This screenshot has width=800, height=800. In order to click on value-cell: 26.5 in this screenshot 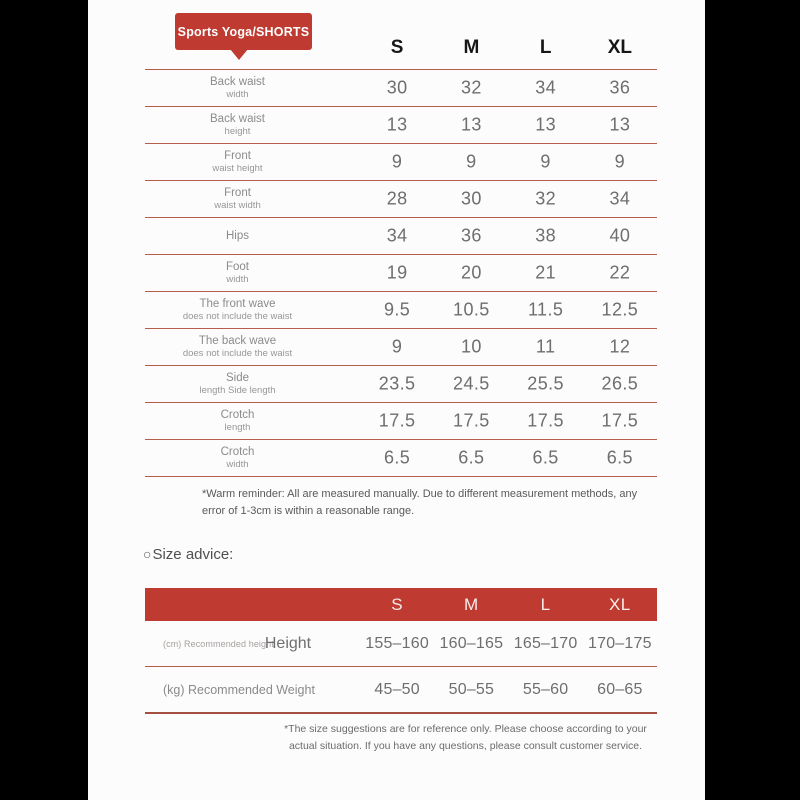, I will do `click(620, 383)`.